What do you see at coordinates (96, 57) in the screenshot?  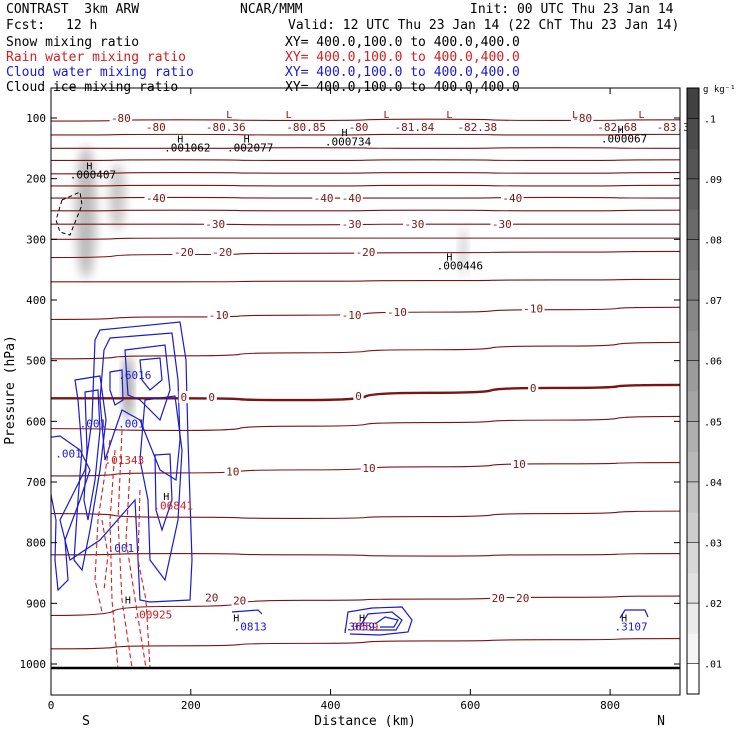 I see `field-rain-name: Rain water mixing ratio` at bounding box center [96, 57].